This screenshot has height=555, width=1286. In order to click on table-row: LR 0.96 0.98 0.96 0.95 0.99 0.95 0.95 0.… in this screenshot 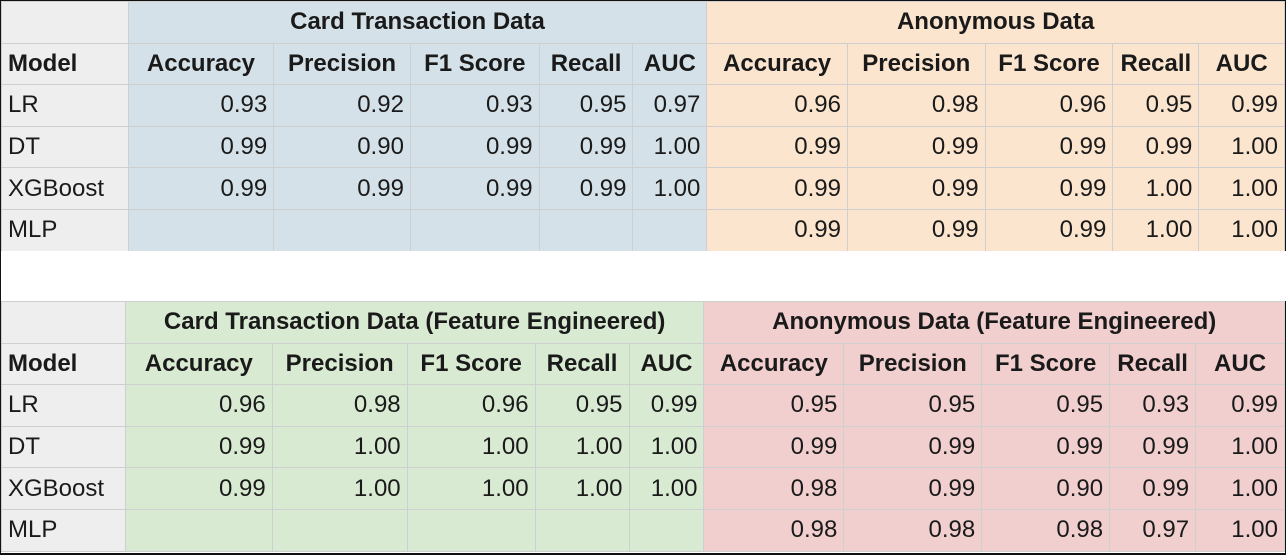, I will do `click(643, 405)`.